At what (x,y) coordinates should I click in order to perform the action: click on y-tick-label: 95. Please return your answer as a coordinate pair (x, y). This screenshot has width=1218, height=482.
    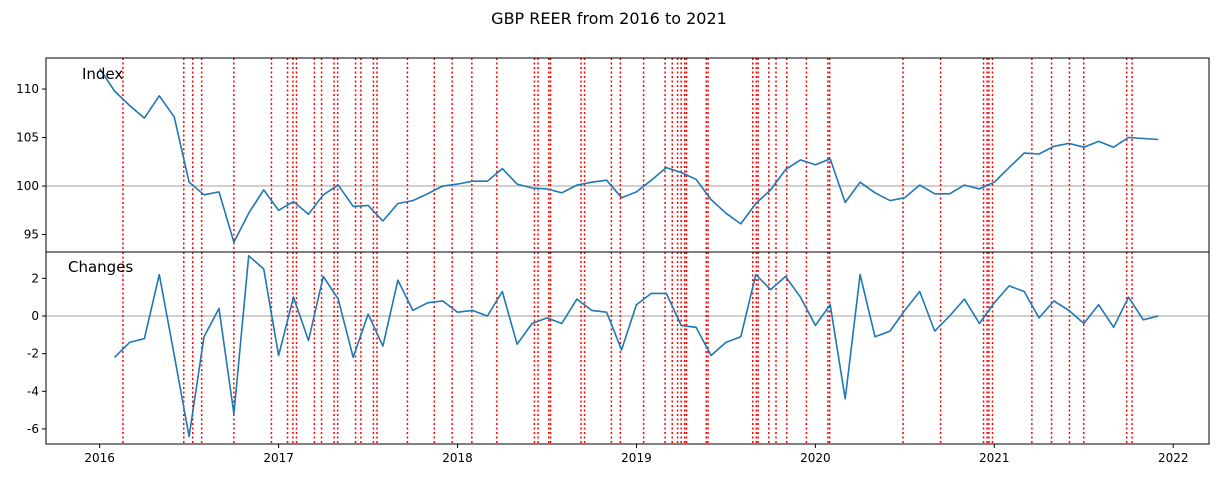
    Looking at the image, I should click on (31, 235).